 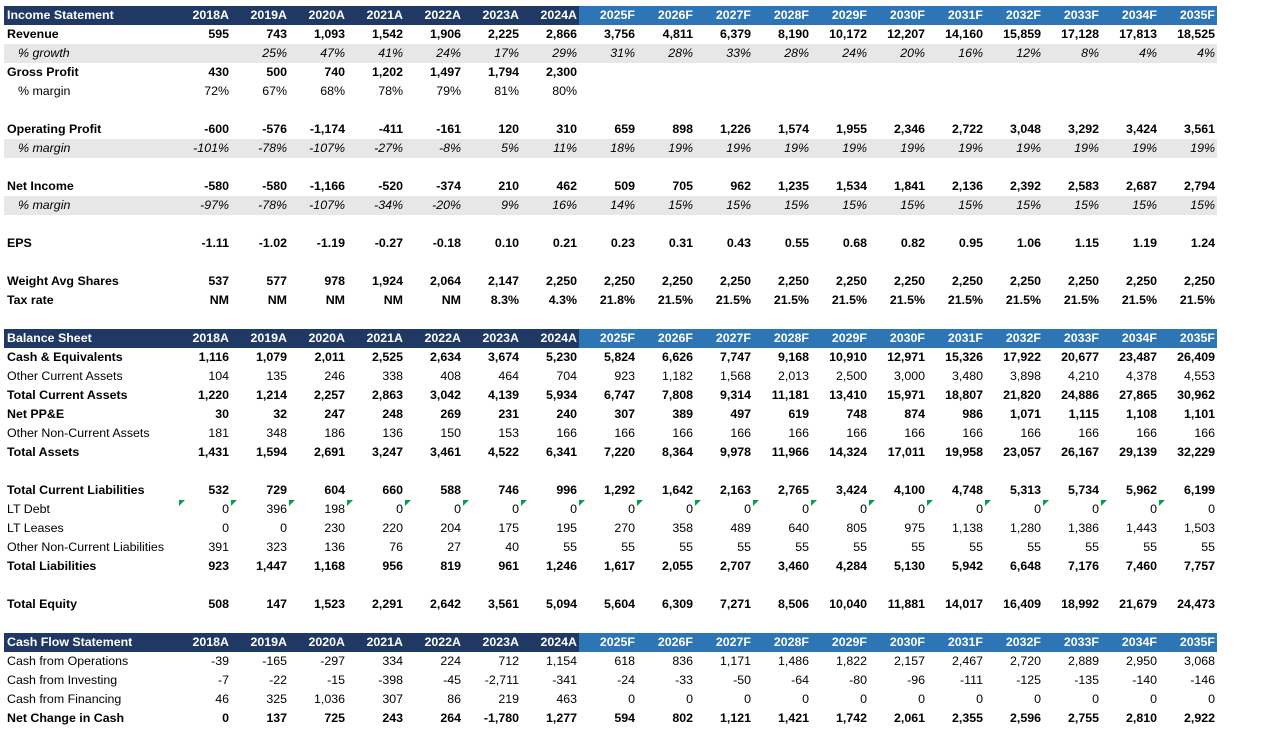 What do you see at coordinates (1083, 414) in the screenshot?
I see `value-cell: 1,115` at bounding box center [1083, 414].